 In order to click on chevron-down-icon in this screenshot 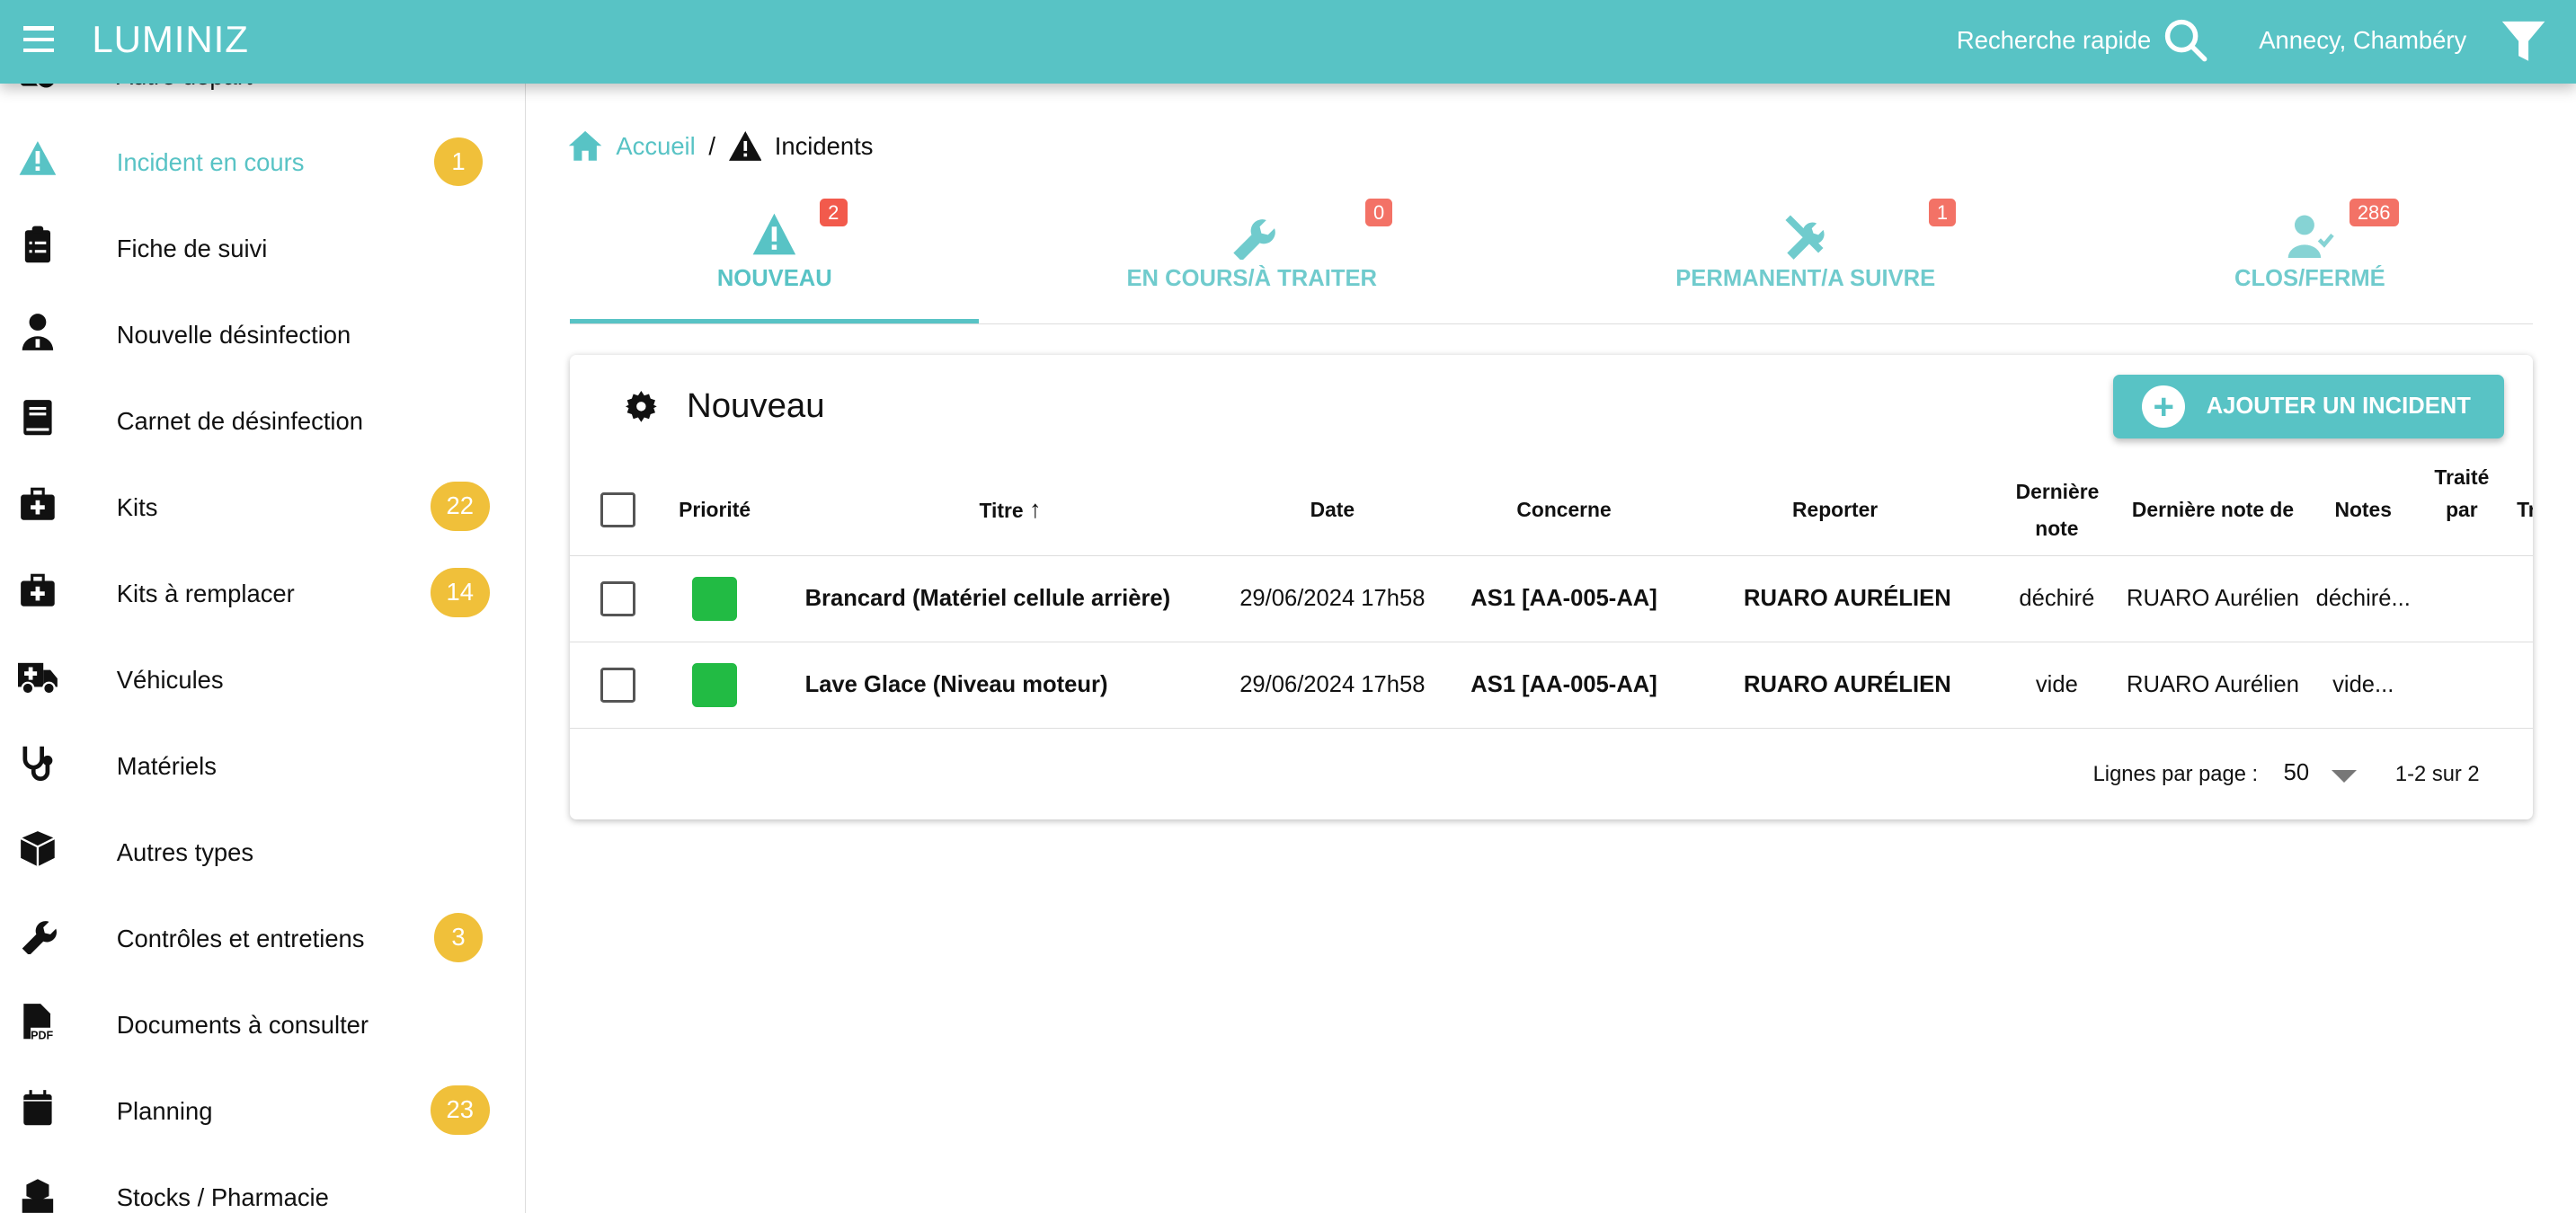, I will do `click(2344, 776)`.